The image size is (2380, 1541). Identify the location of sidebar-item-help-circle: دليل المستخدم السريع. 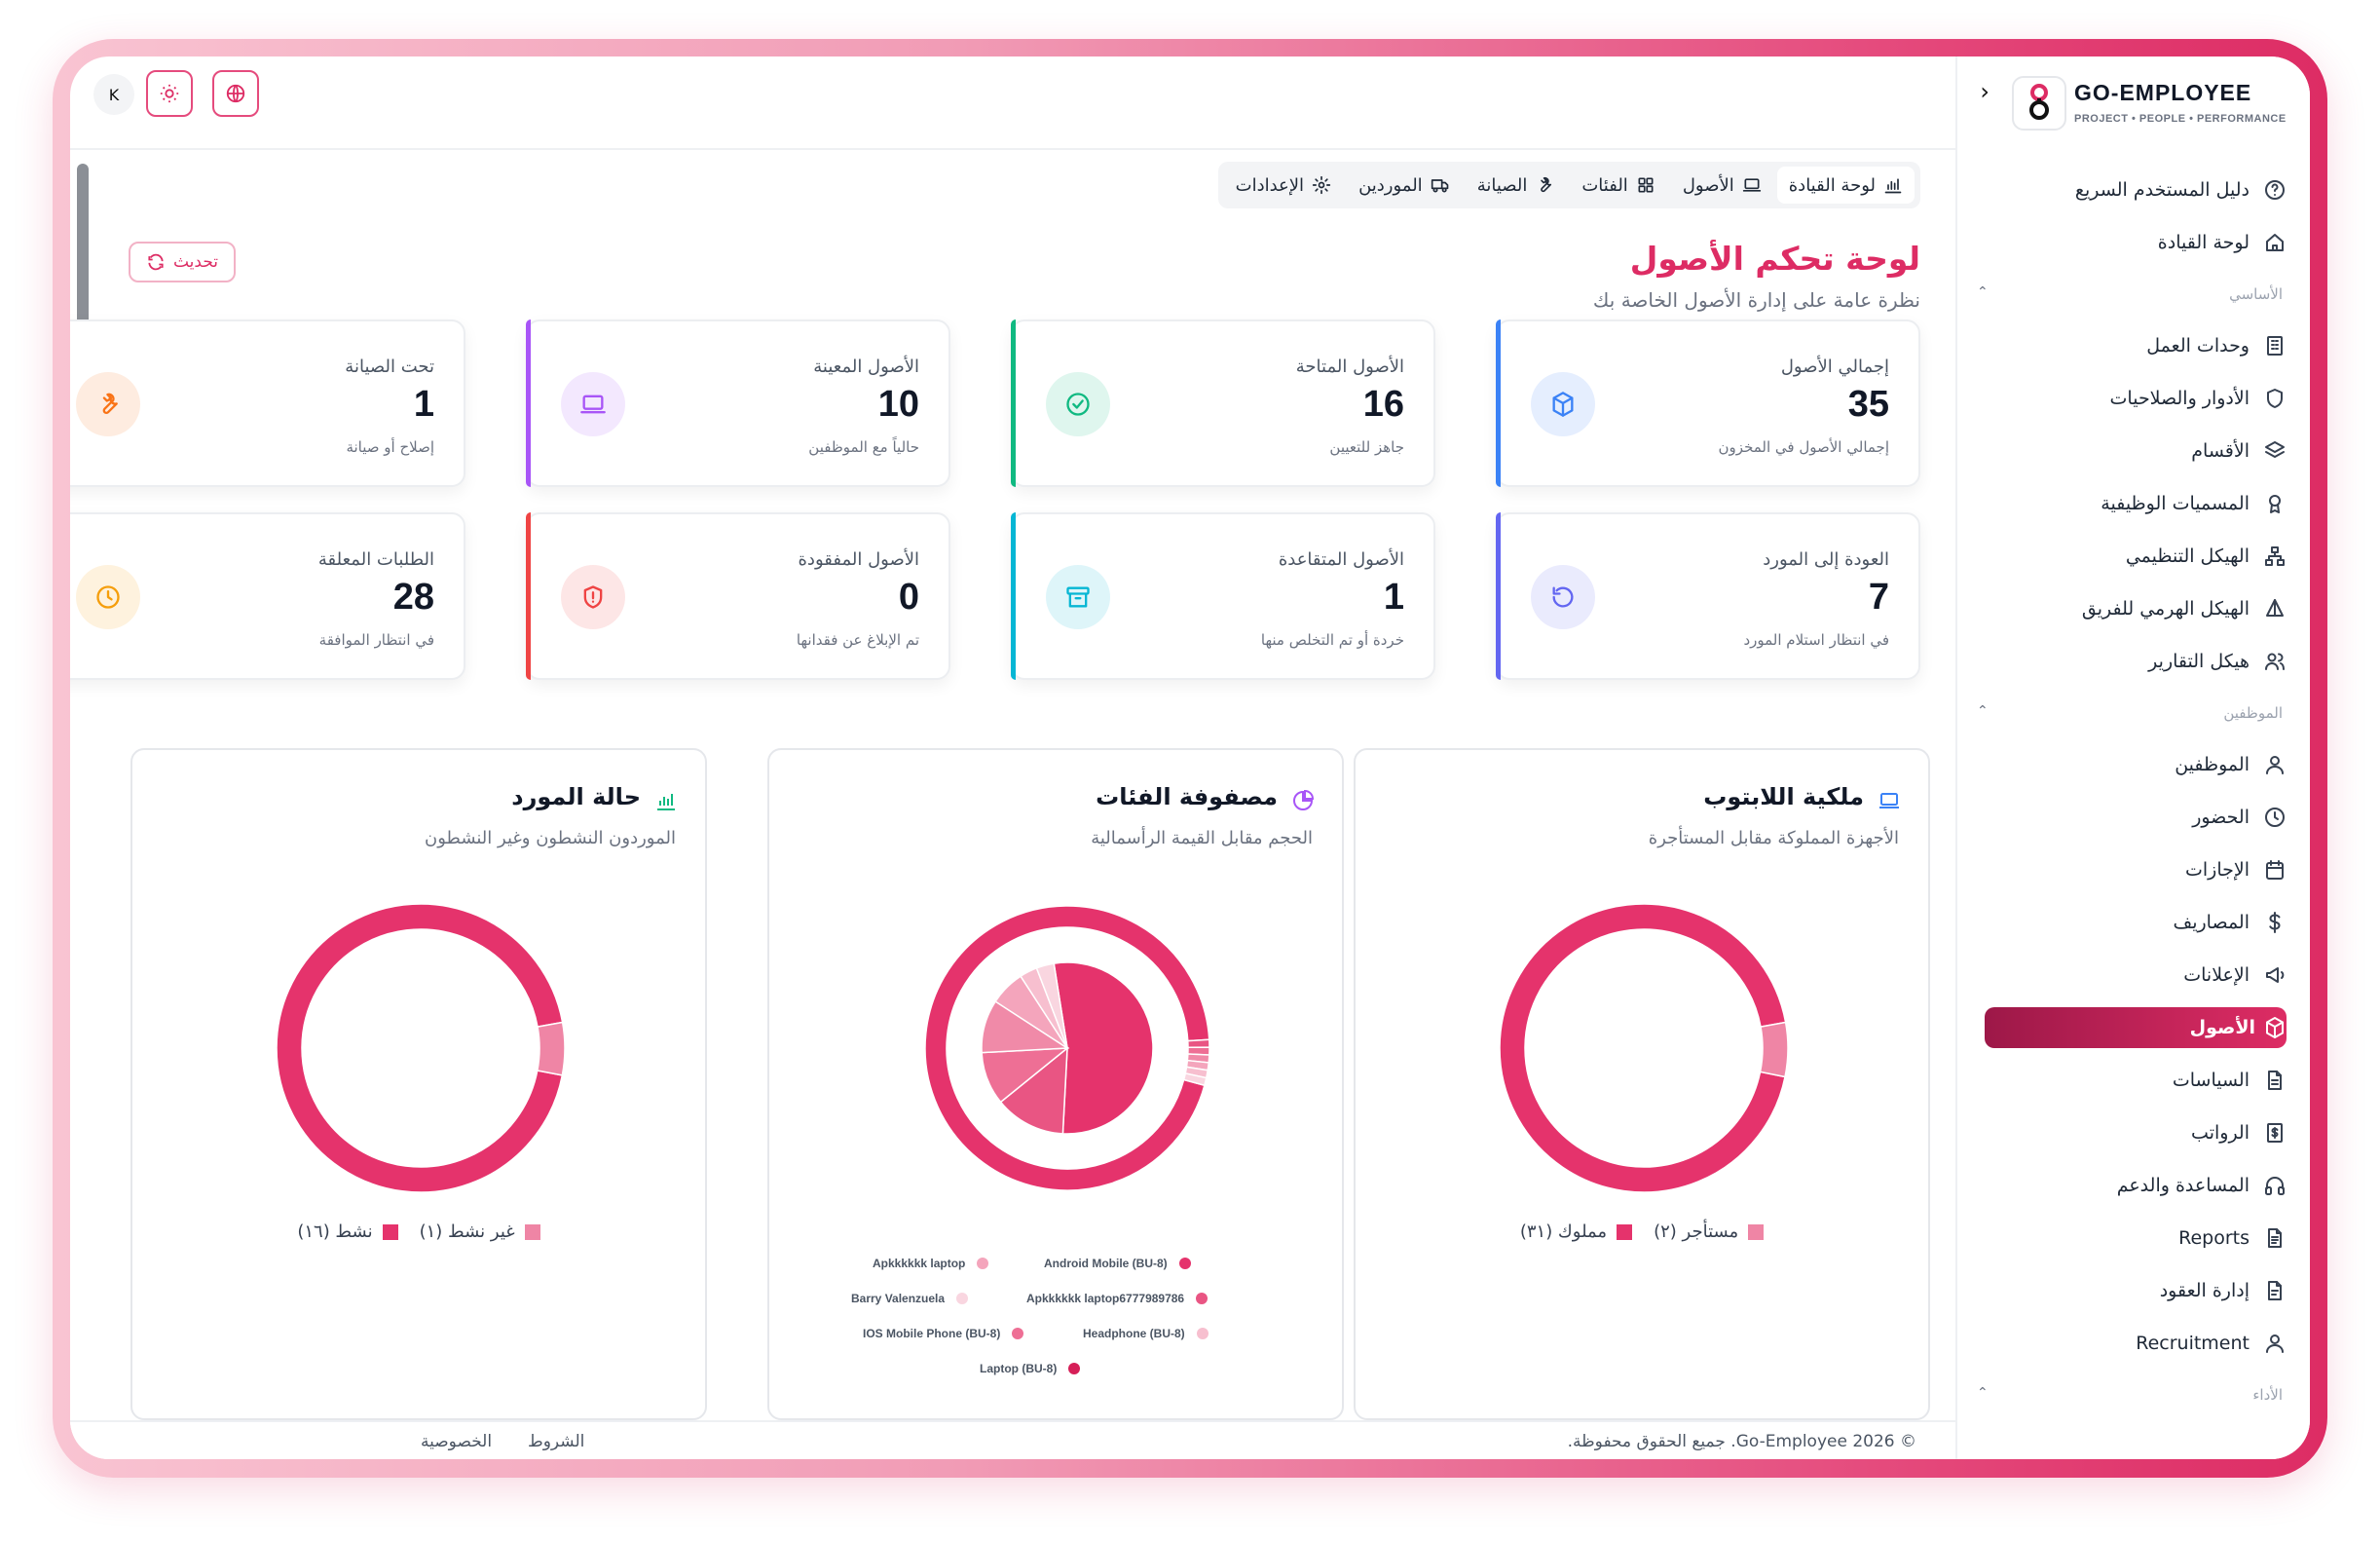
(2132, 190).